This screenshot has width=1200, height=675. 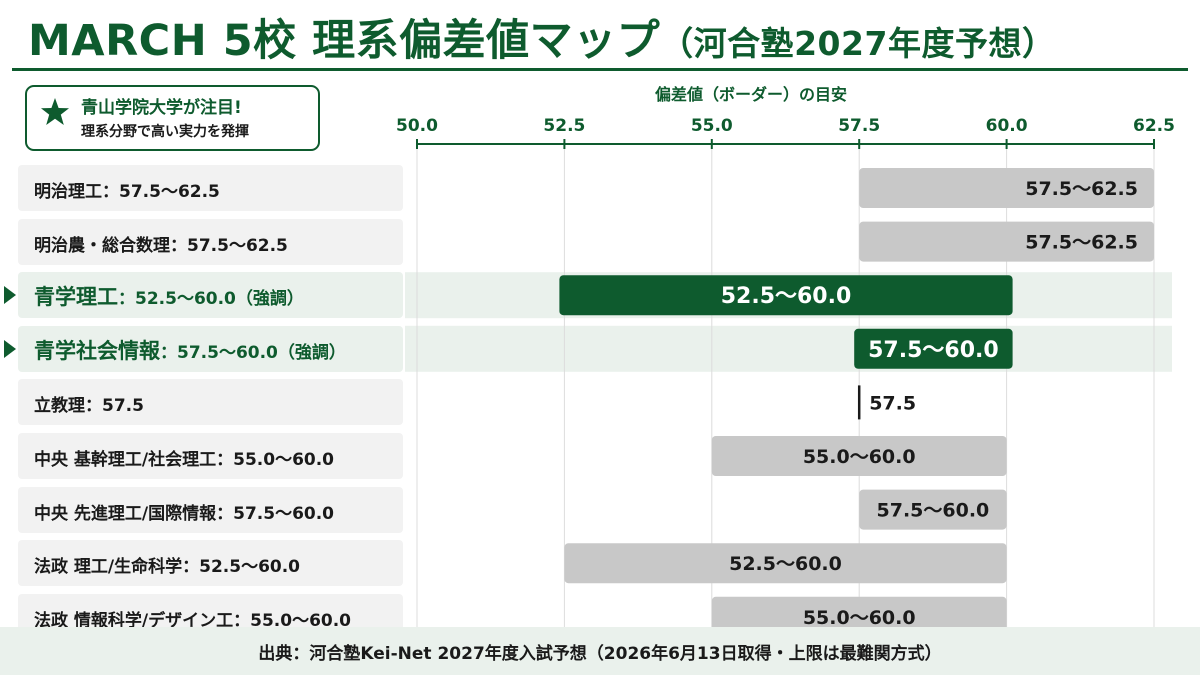 I want to click on row-label-6: 中央 基幹理工/社会理工：55.0～60.0, so click(x=210, y=456).